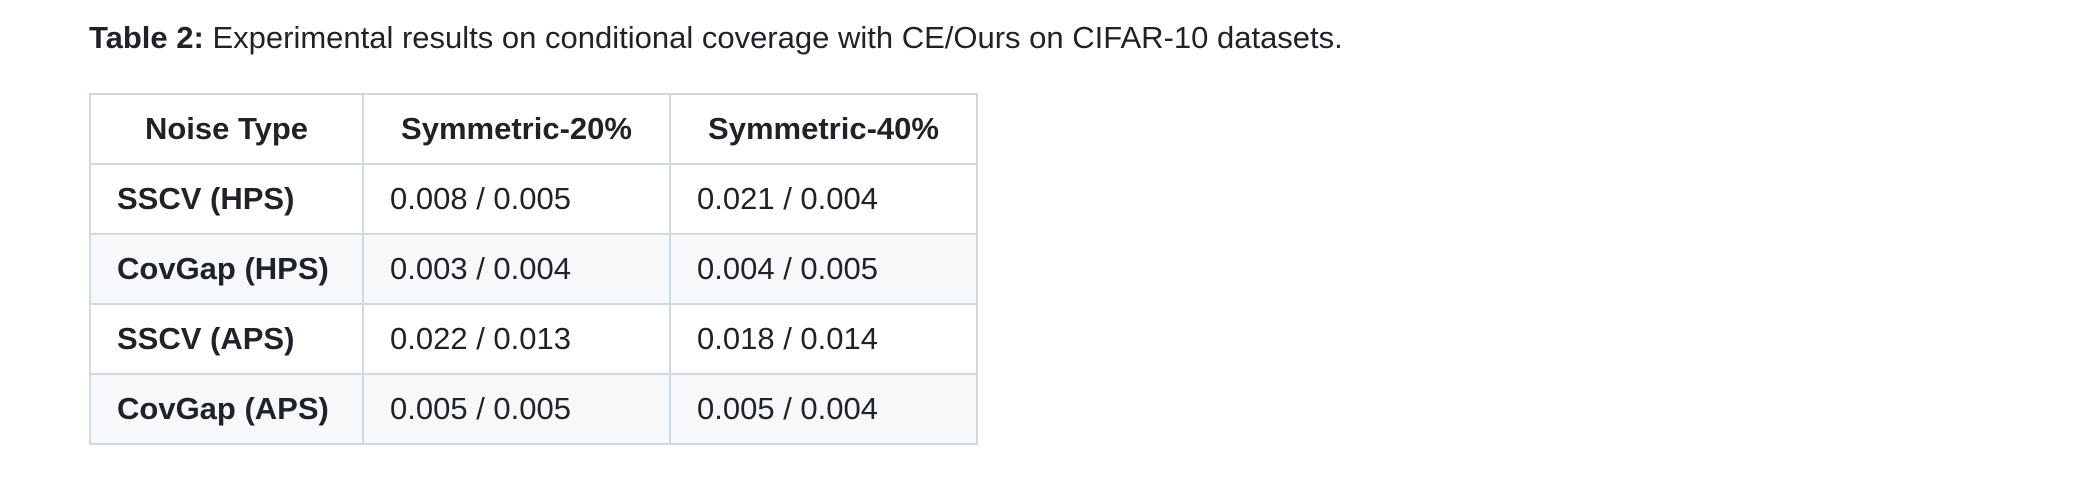 The image size is (2086, 490). I want to click on header-row: Noise Type Symmetric-20% Symmetric-40%, so click(533, 129).